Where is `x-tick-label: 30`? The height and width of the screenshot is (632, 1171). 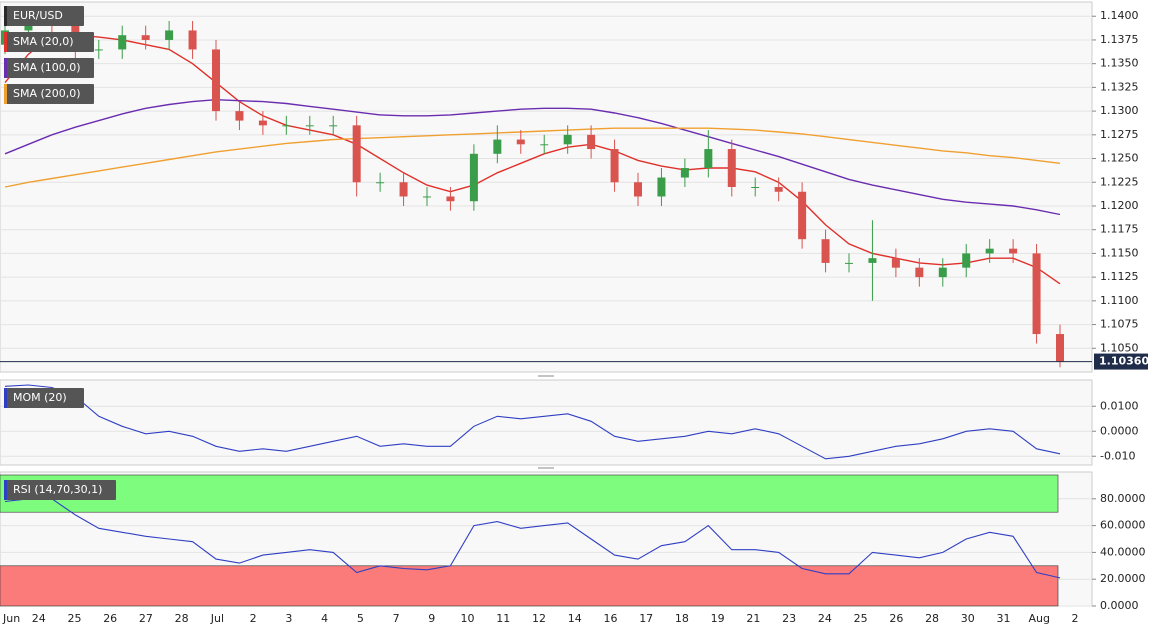
x-tick-label: 30 is located at coordinates (968, 618).